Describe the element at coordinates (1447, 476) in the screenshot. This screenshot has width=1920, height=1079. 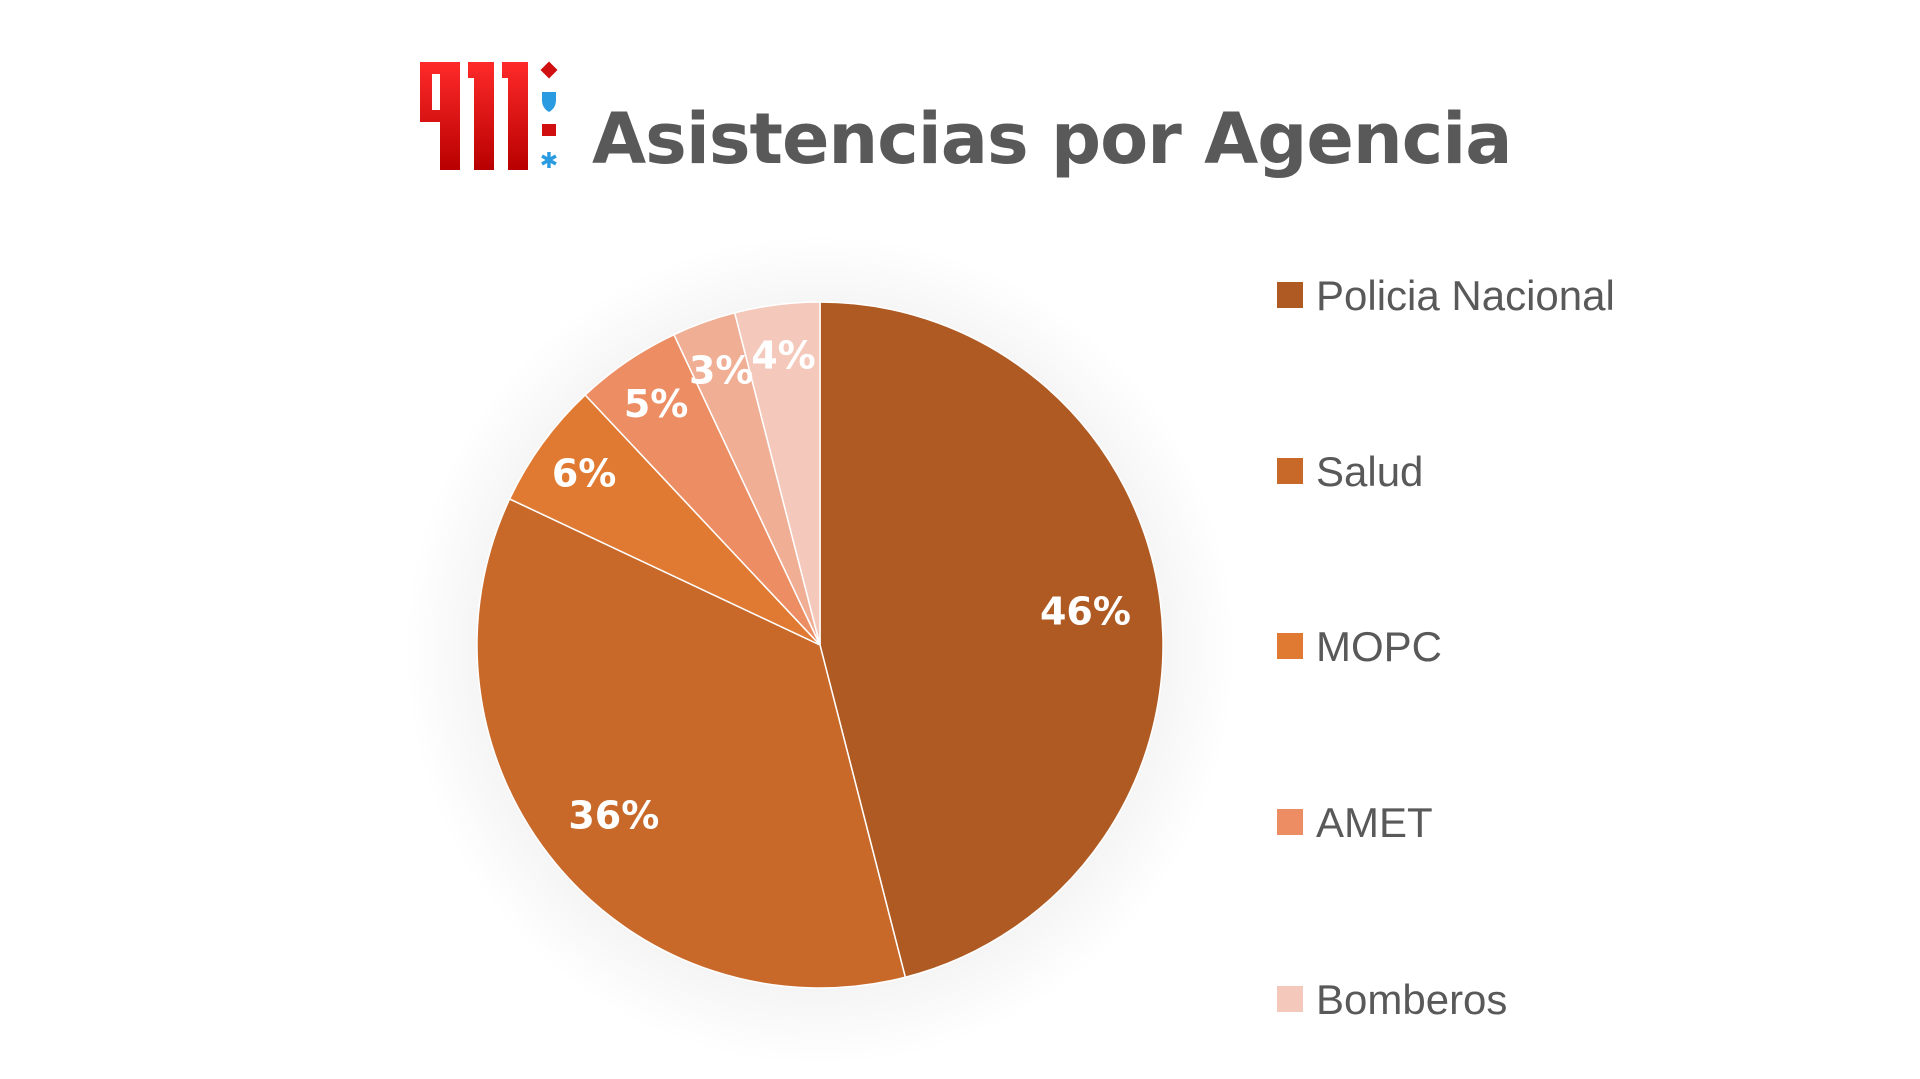
I see `legend-item-salud: Salud` at that location.